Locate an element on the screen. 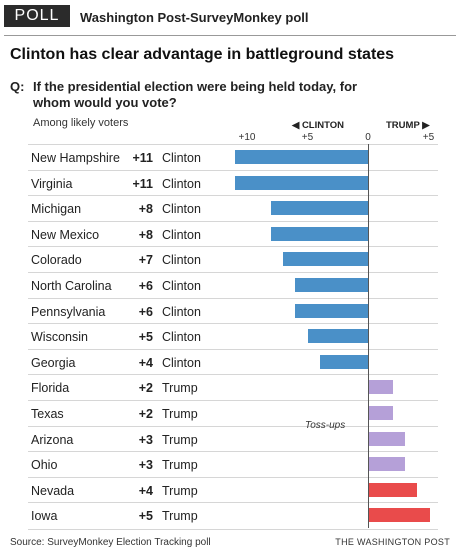 The height and width of the screenshot is (554, 460). table-row: New Hampshire +11 Clinton is located at coordinates (233, 157).